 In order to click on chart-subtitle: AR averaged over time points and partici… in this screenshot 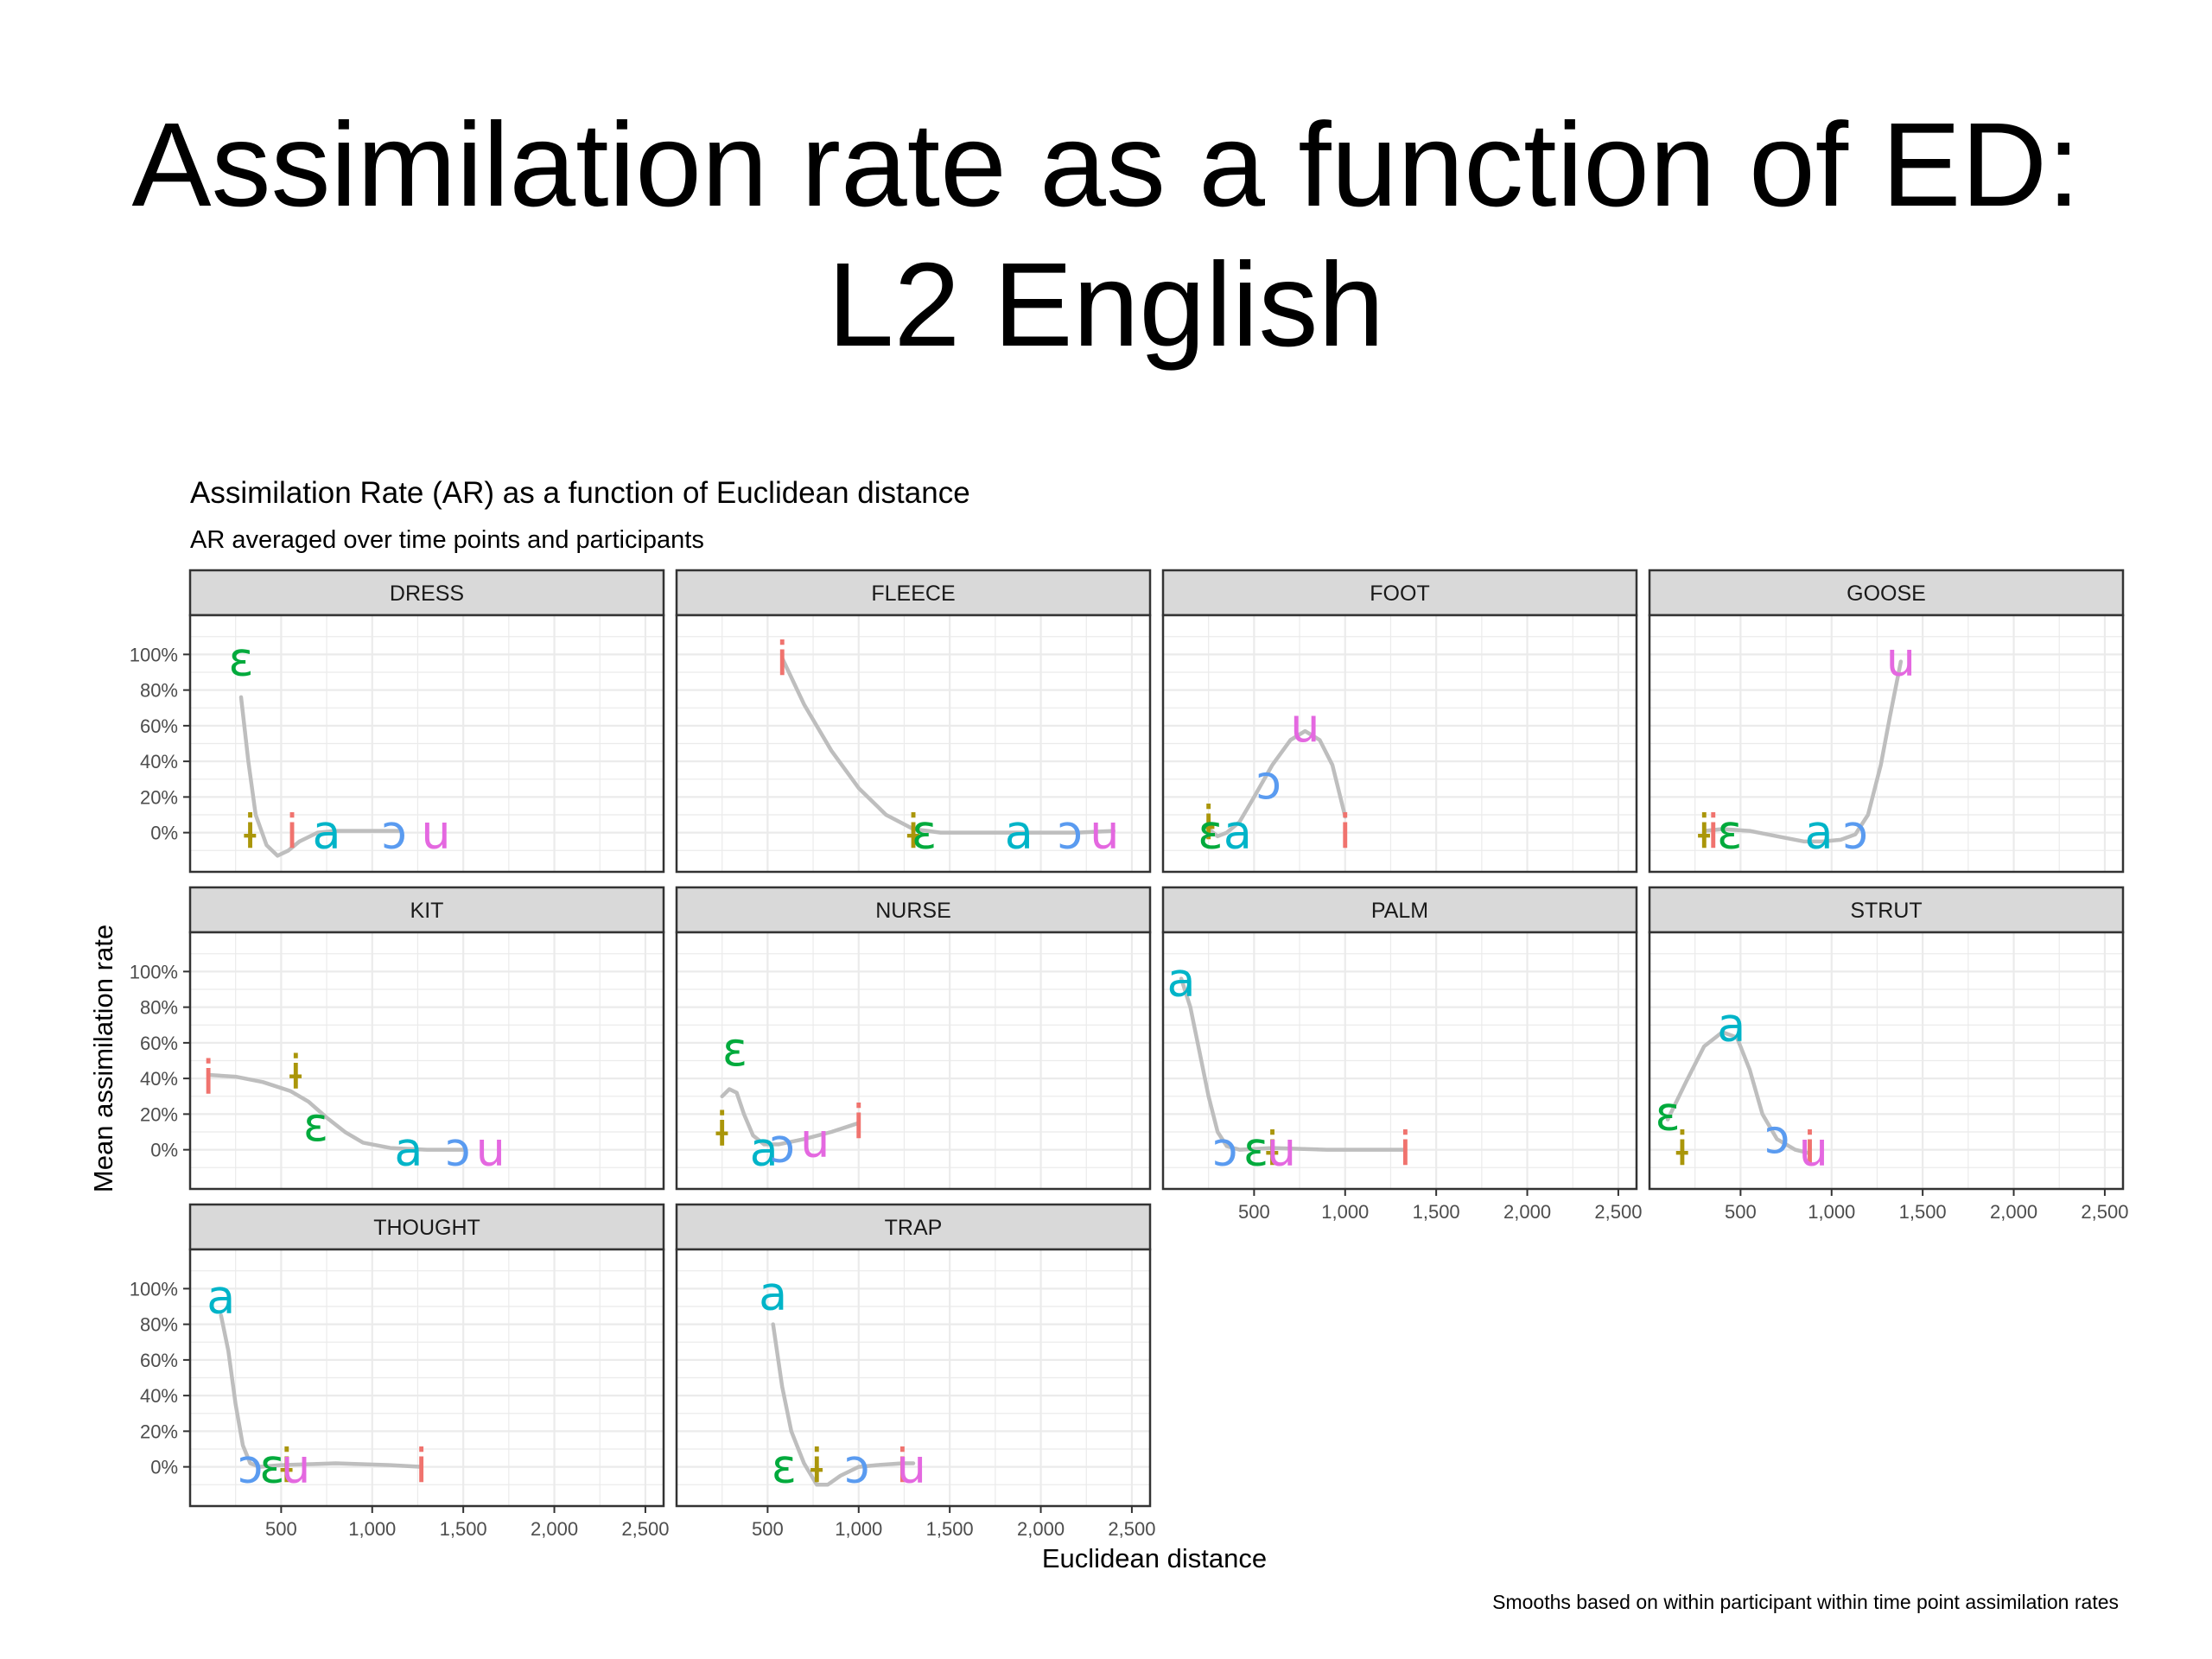, I will do `click(447, 540)`.